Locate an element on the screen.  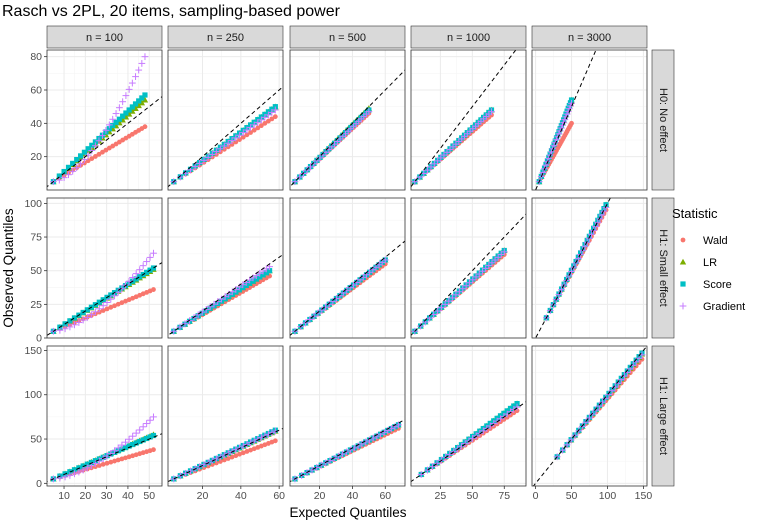
facet-panel: 0 25 50 75 100 is located at coordinates (93, 271).